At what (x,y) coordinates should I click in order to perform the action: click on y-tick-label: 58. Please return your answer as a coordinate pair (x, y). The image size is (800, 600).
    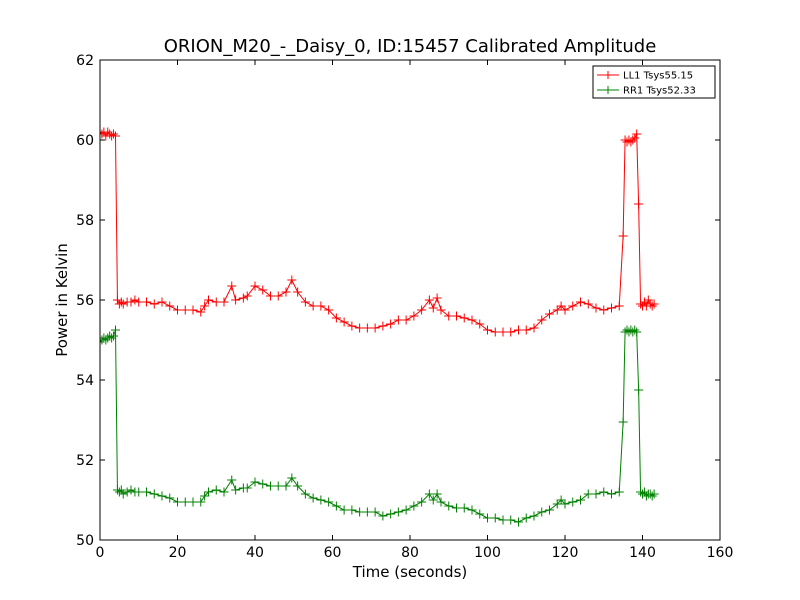
    Looking at the image, I should click on (85, 221).